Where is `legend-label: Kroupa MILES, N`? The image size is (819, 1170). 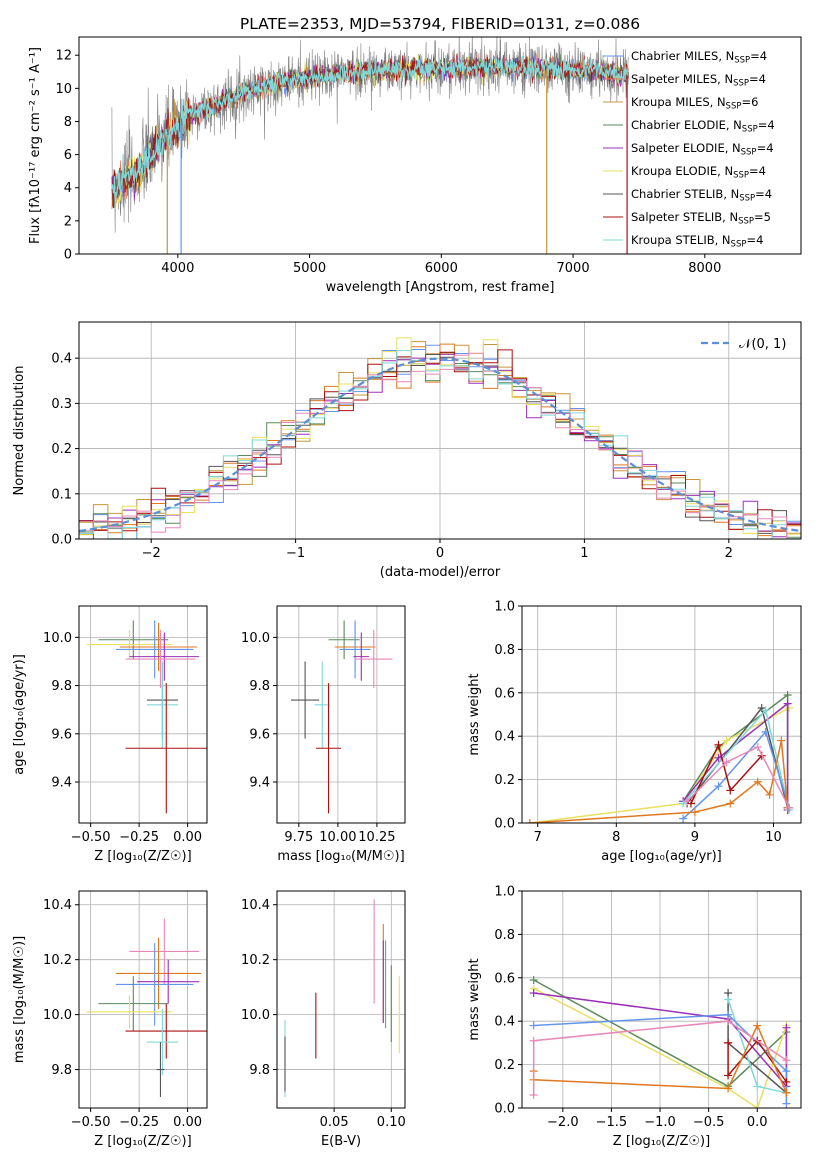 legend-label: Kroupa MILES, N is located at coordinates (678, 102).